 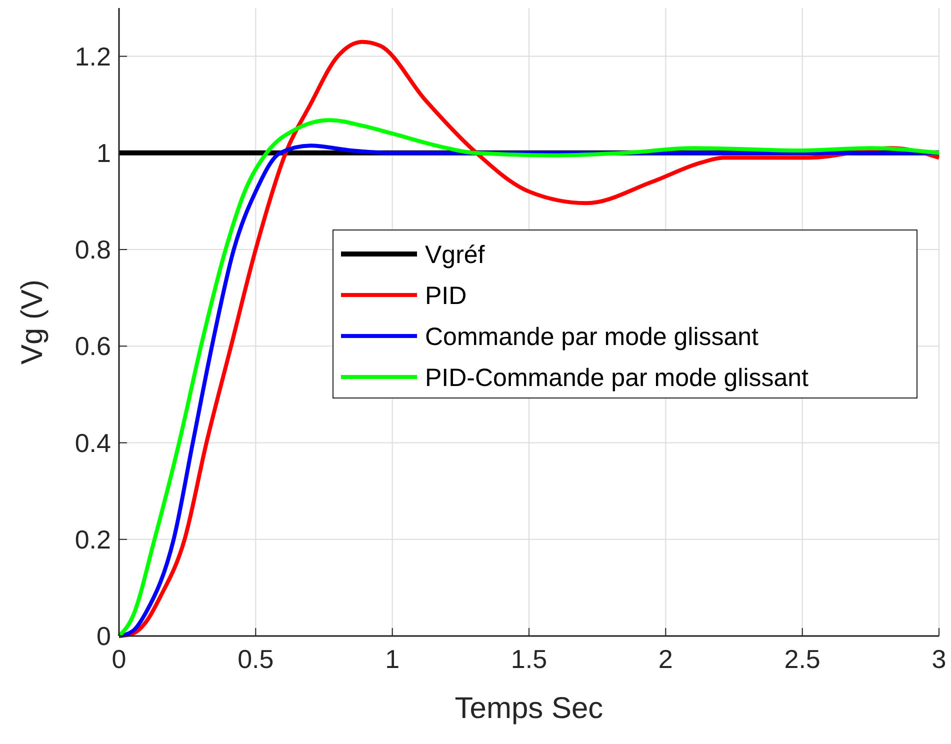 What do you see at coordinates (802, 659) in the screenshot?
I see `x-tick-label: 2.5` at bounding box center [802, 659].